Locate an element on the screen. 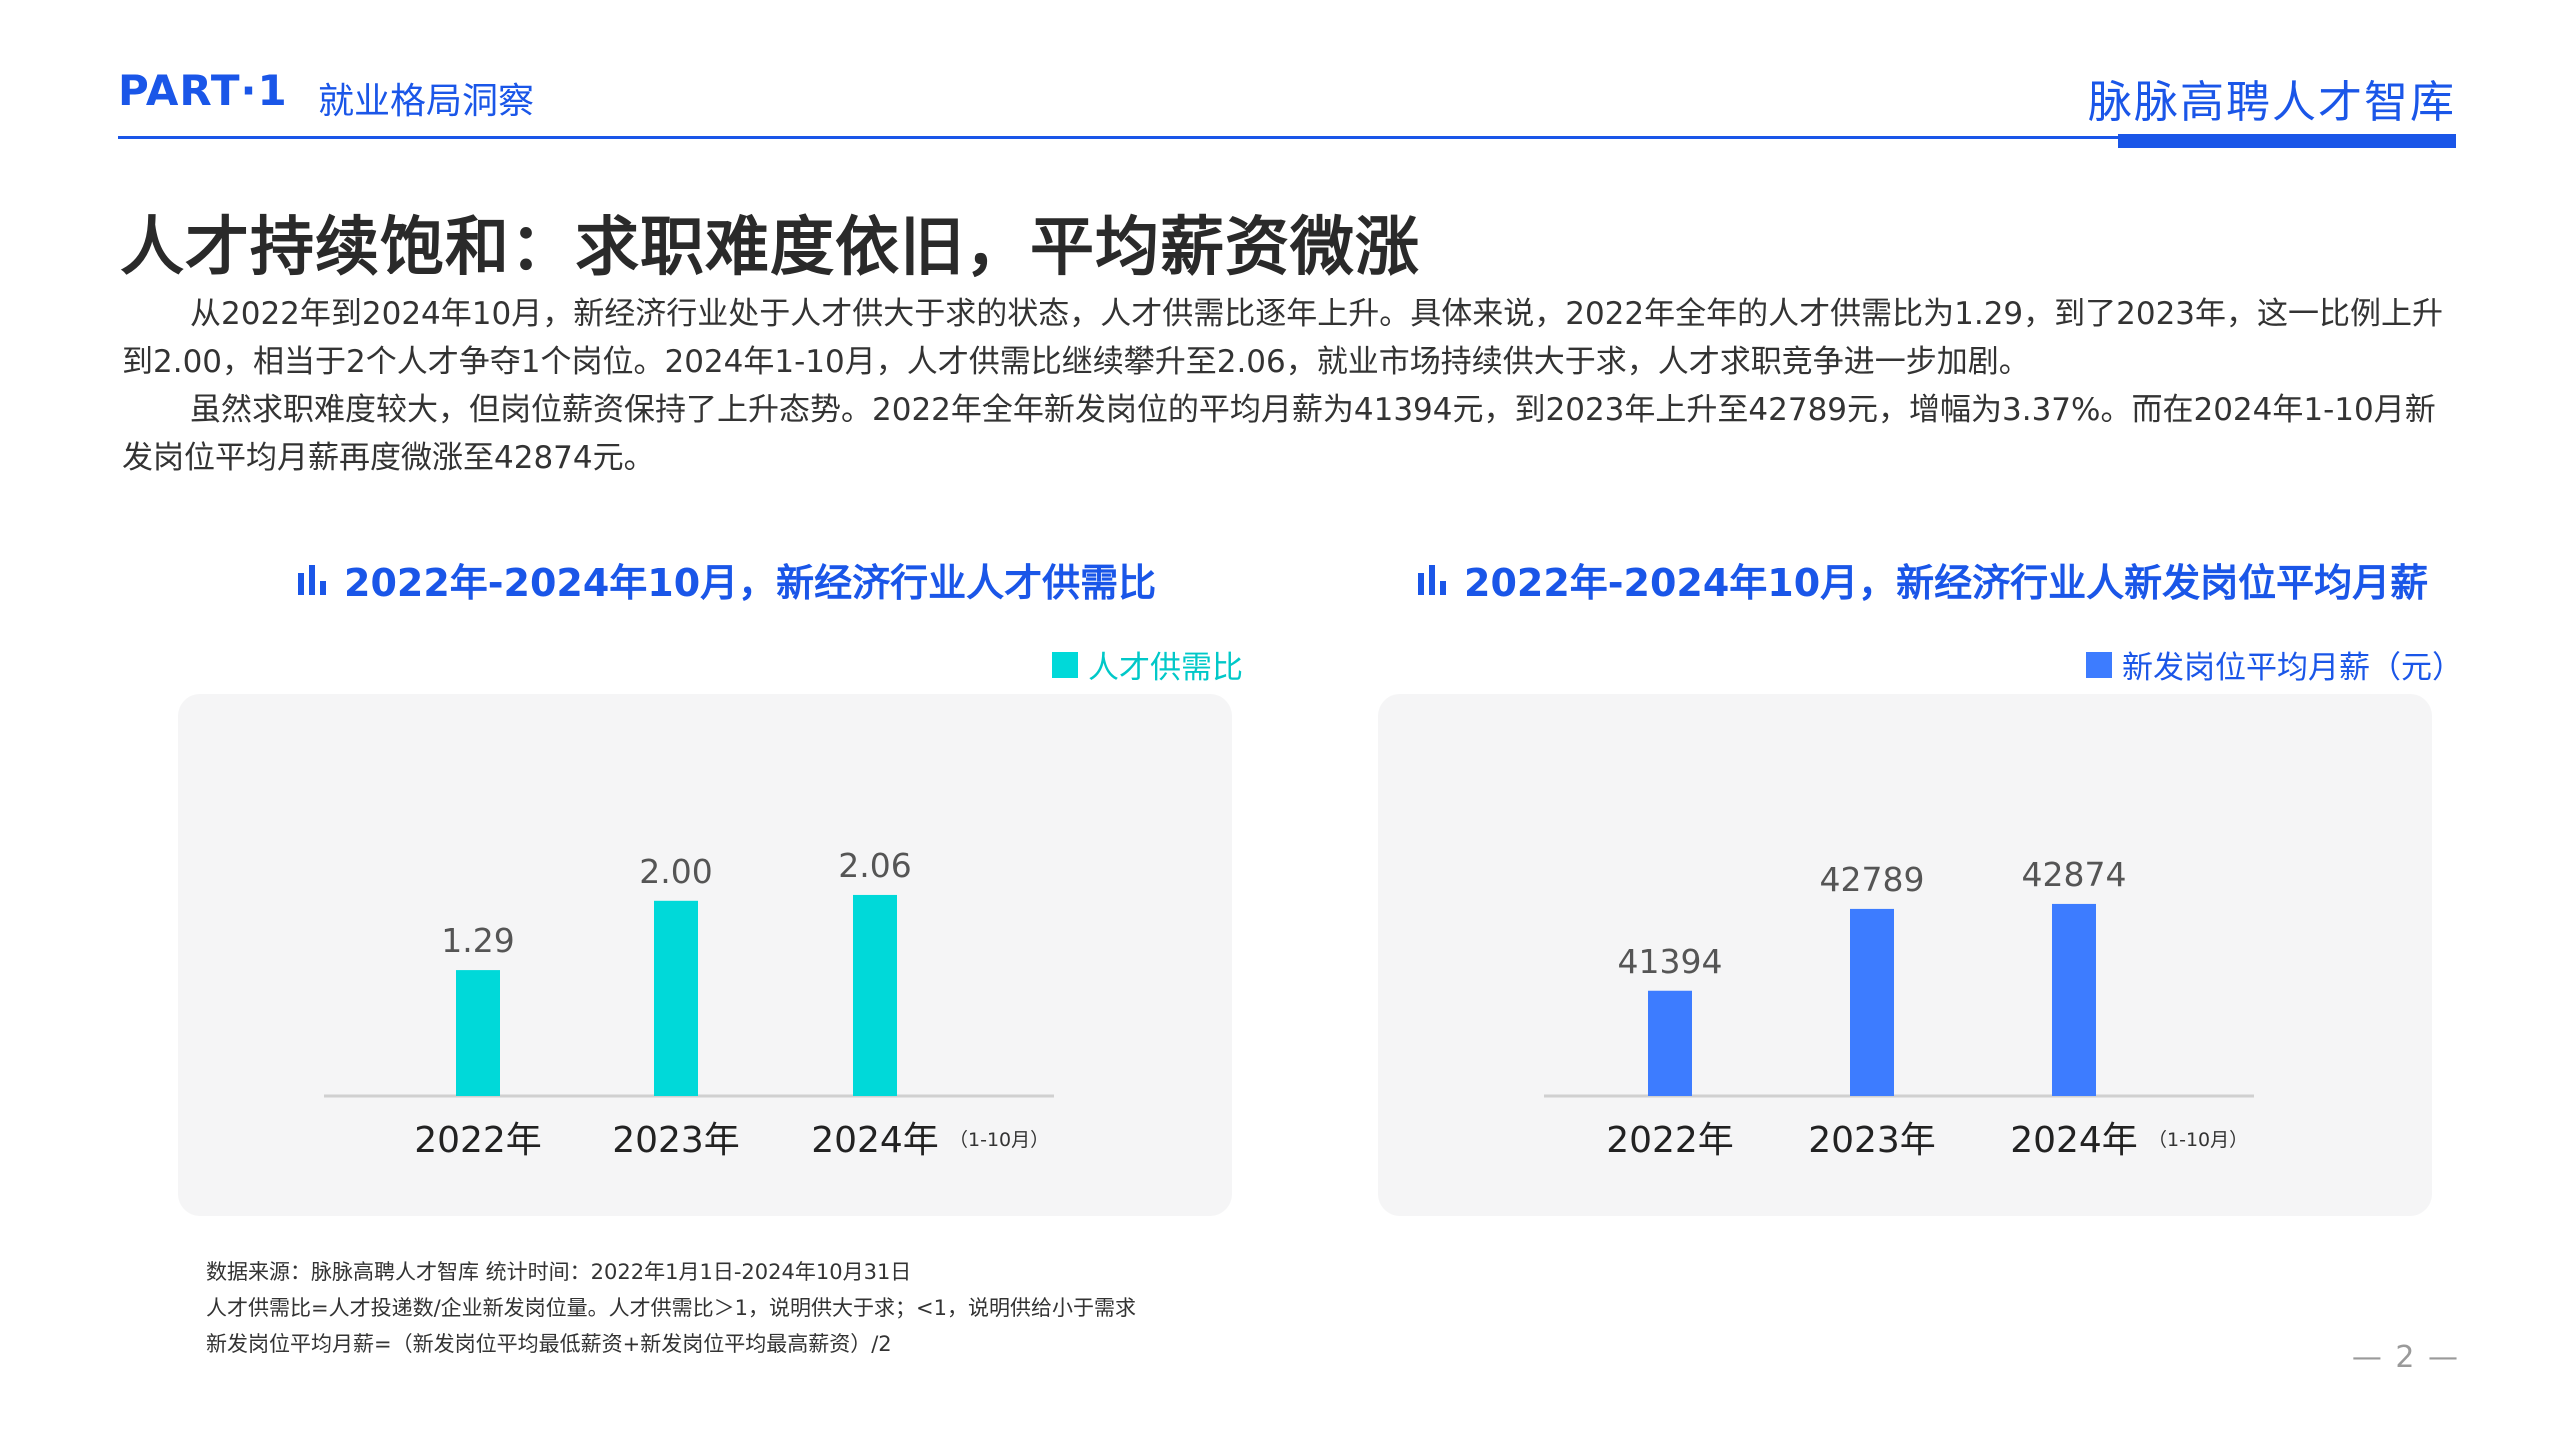  chart2-value-label: 42789 is located at coordinates (1872, 879).